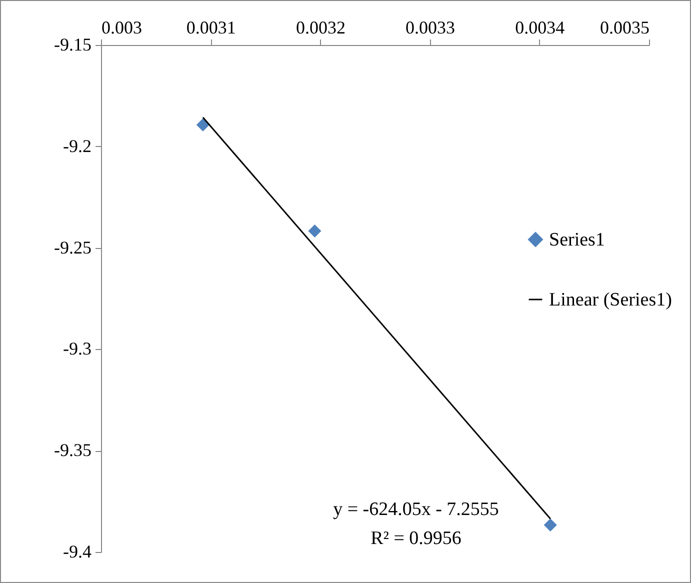  What do you see at coordinates (625, 28) in the screenshot?
I see `x-tick-label: 0.0035` at bounding box center [625, 28].